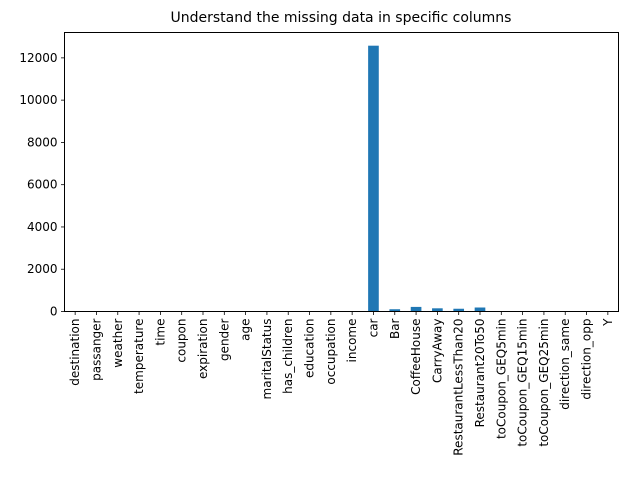  What do you see at coordinates (118, 342) in the screenshot?
I see `x-tick-label: weather` at bounding box center [118, 342].